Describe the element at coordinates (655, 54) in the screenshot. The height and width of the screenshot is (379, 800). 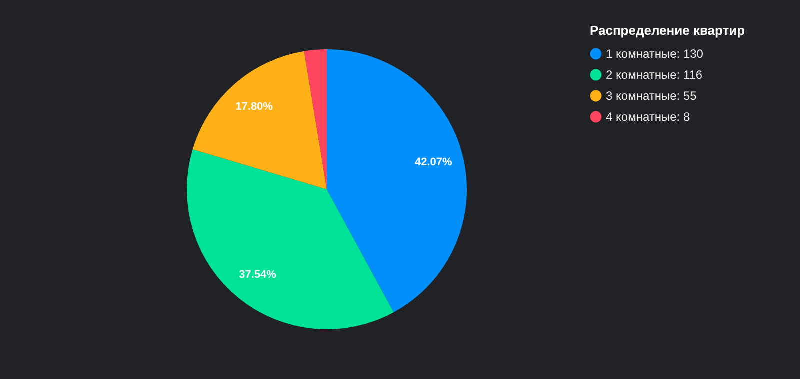
I see `legend-label: 1 комнатные: 130` at that location.